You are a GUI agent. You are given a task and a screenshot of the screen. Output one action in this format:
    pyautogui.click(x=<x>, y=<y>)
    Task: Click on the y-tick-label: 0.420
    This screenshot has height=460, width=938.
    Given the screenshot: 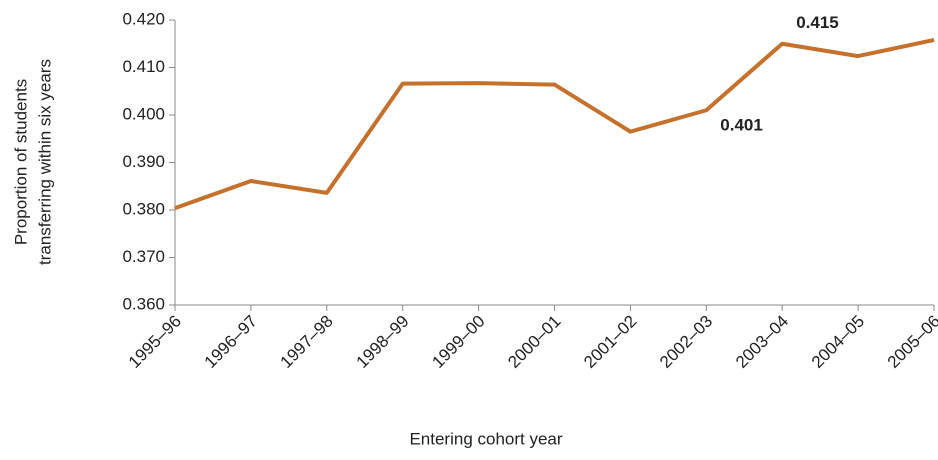 What is the action you would take?
    pyautogui.click(x=143, y=18)
    